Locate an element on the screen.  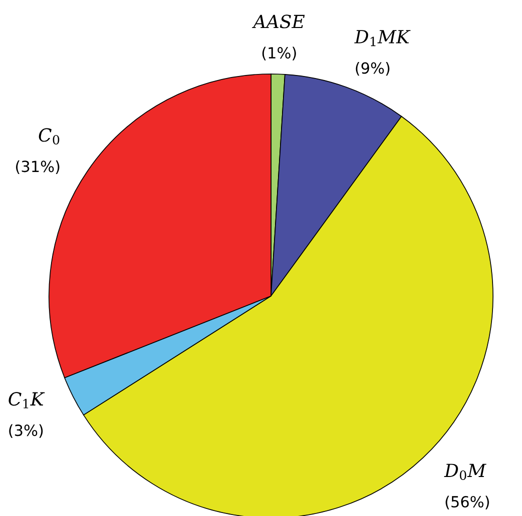
data-label: (3%) is located at coordinates (26, 431).